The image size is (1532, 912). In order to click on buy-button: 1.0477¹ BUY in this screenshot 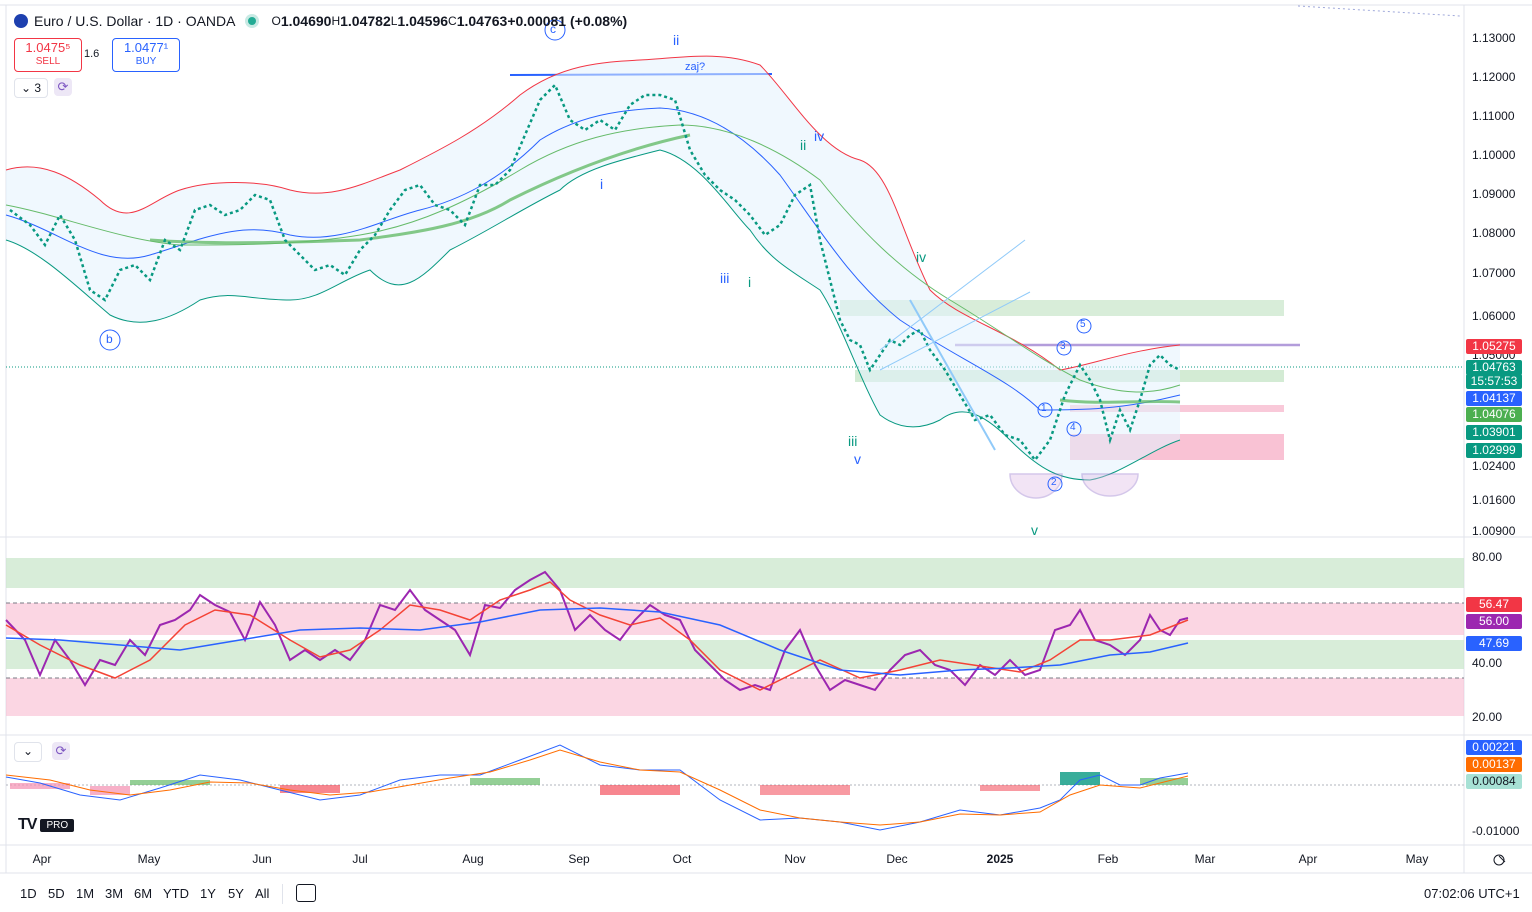, I will do `click(146, 55)`.